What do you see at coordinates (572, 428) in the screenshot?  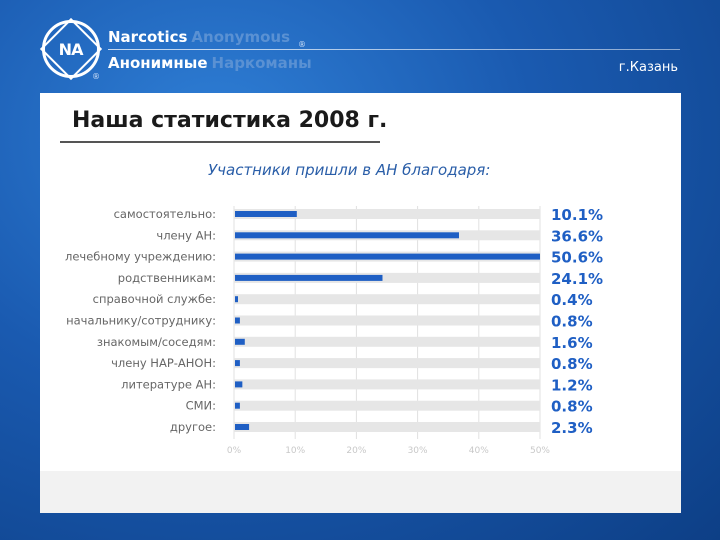 I see `value-label: 2.3%` at bounding box center [572, 428].